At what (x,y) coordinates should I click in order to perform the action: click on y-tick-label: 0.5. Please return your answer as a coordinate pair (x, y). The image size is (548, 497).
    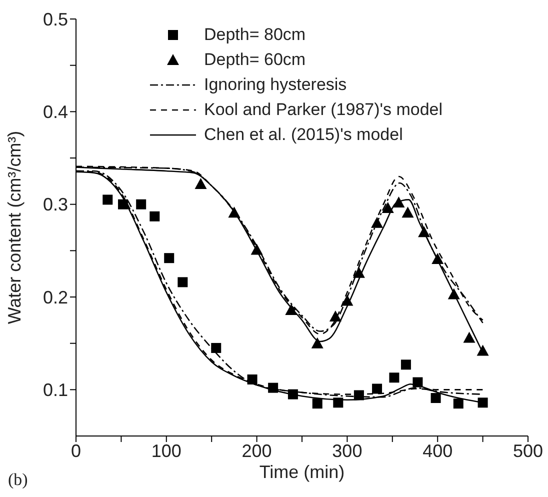
    Looking at the image, I should click on (55, 19).